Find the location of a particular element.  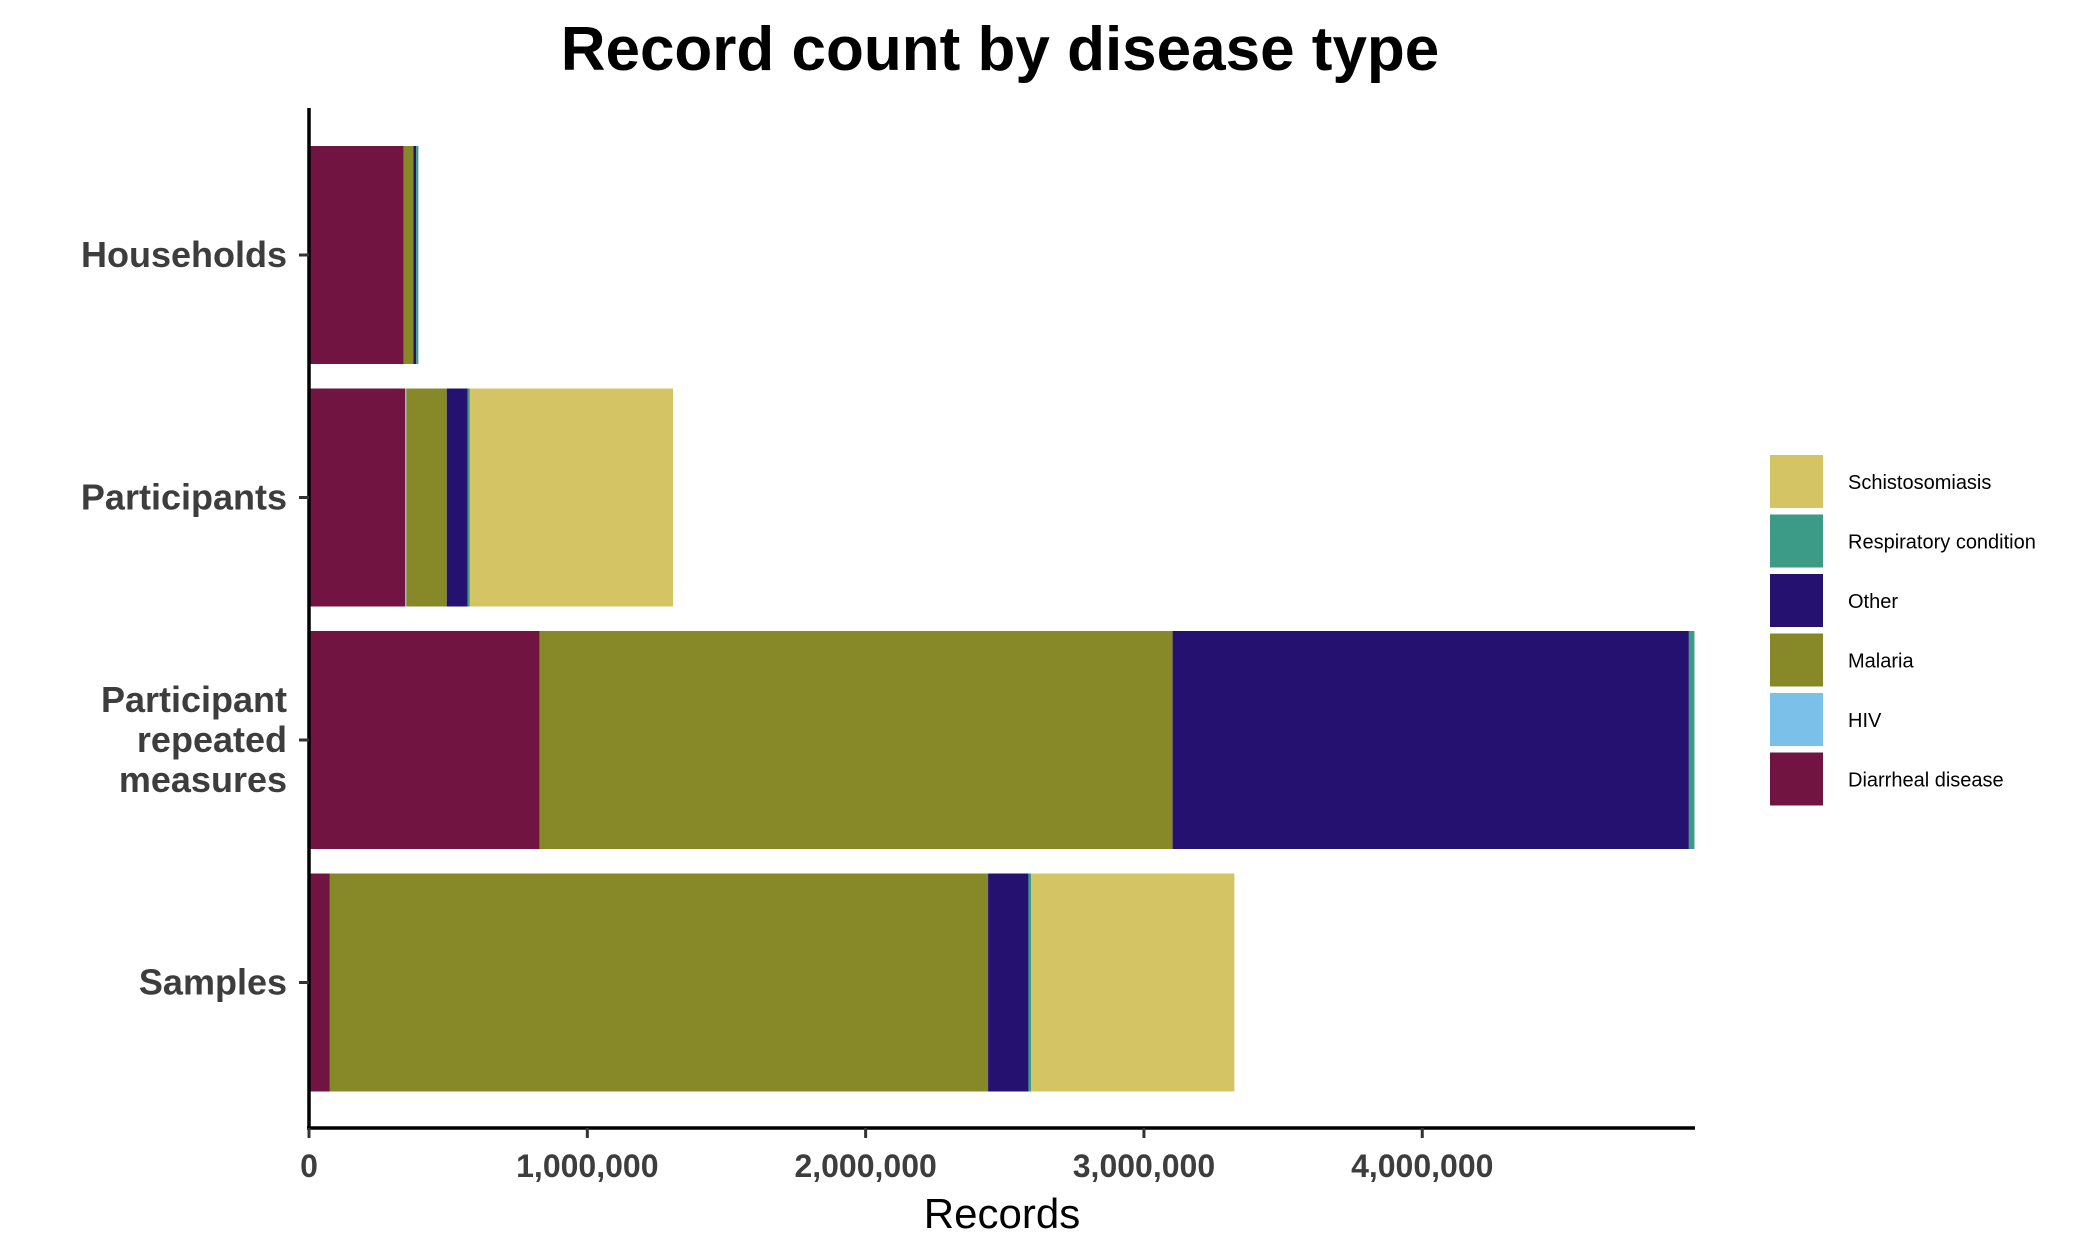

bar-participant-repeated-measures-diarrheal-disease is located at coordinates (424, 740).